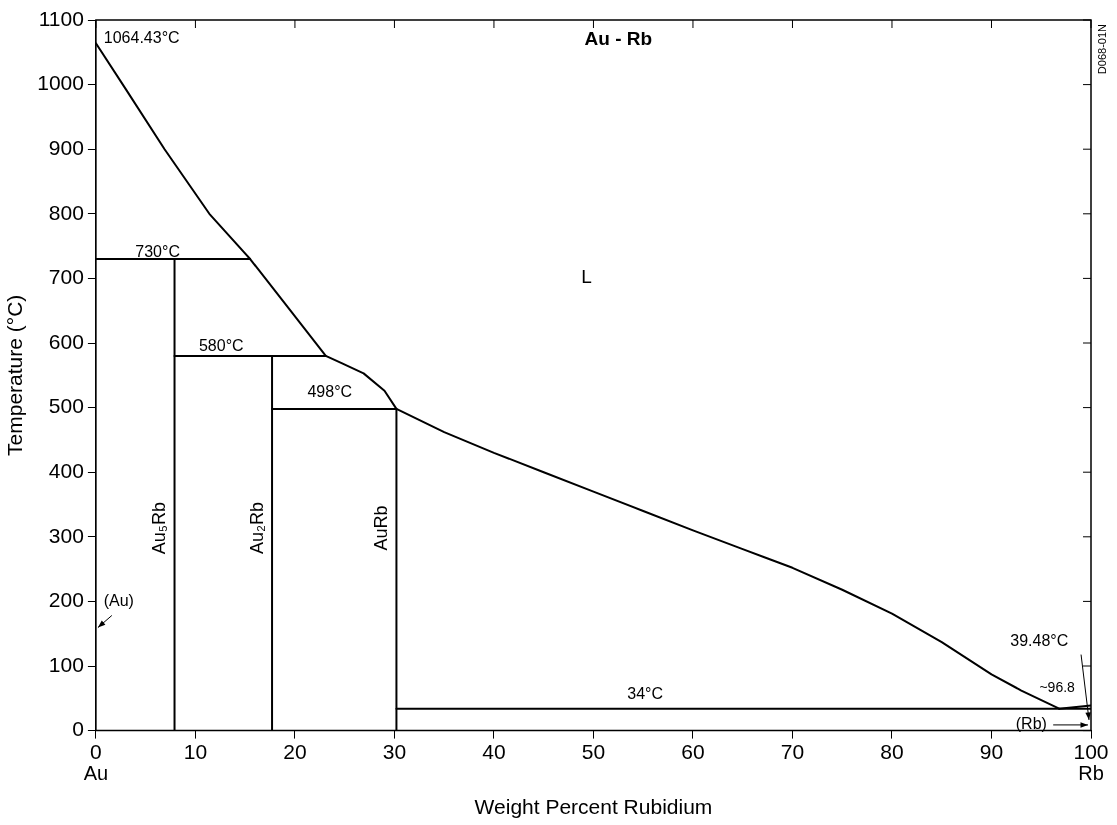 The width and height of the screenshot is (1117, 825). Describe the element at coordinates (66, 664) in the screenshot. I see `y-tick-label: 100` at that location.